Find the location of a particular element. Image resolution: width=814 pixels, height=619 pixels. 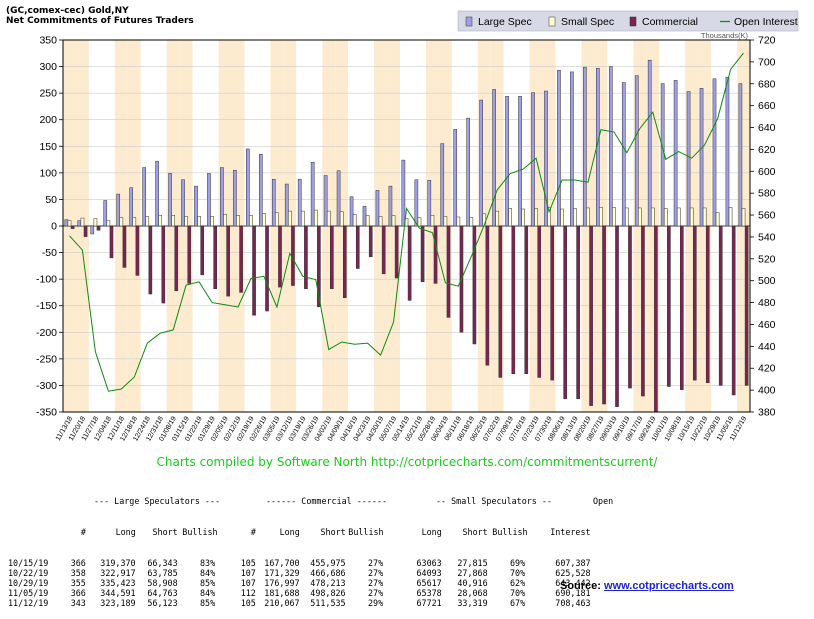

left-axis-tick-label: -100 is located at coordinates (46, 280).